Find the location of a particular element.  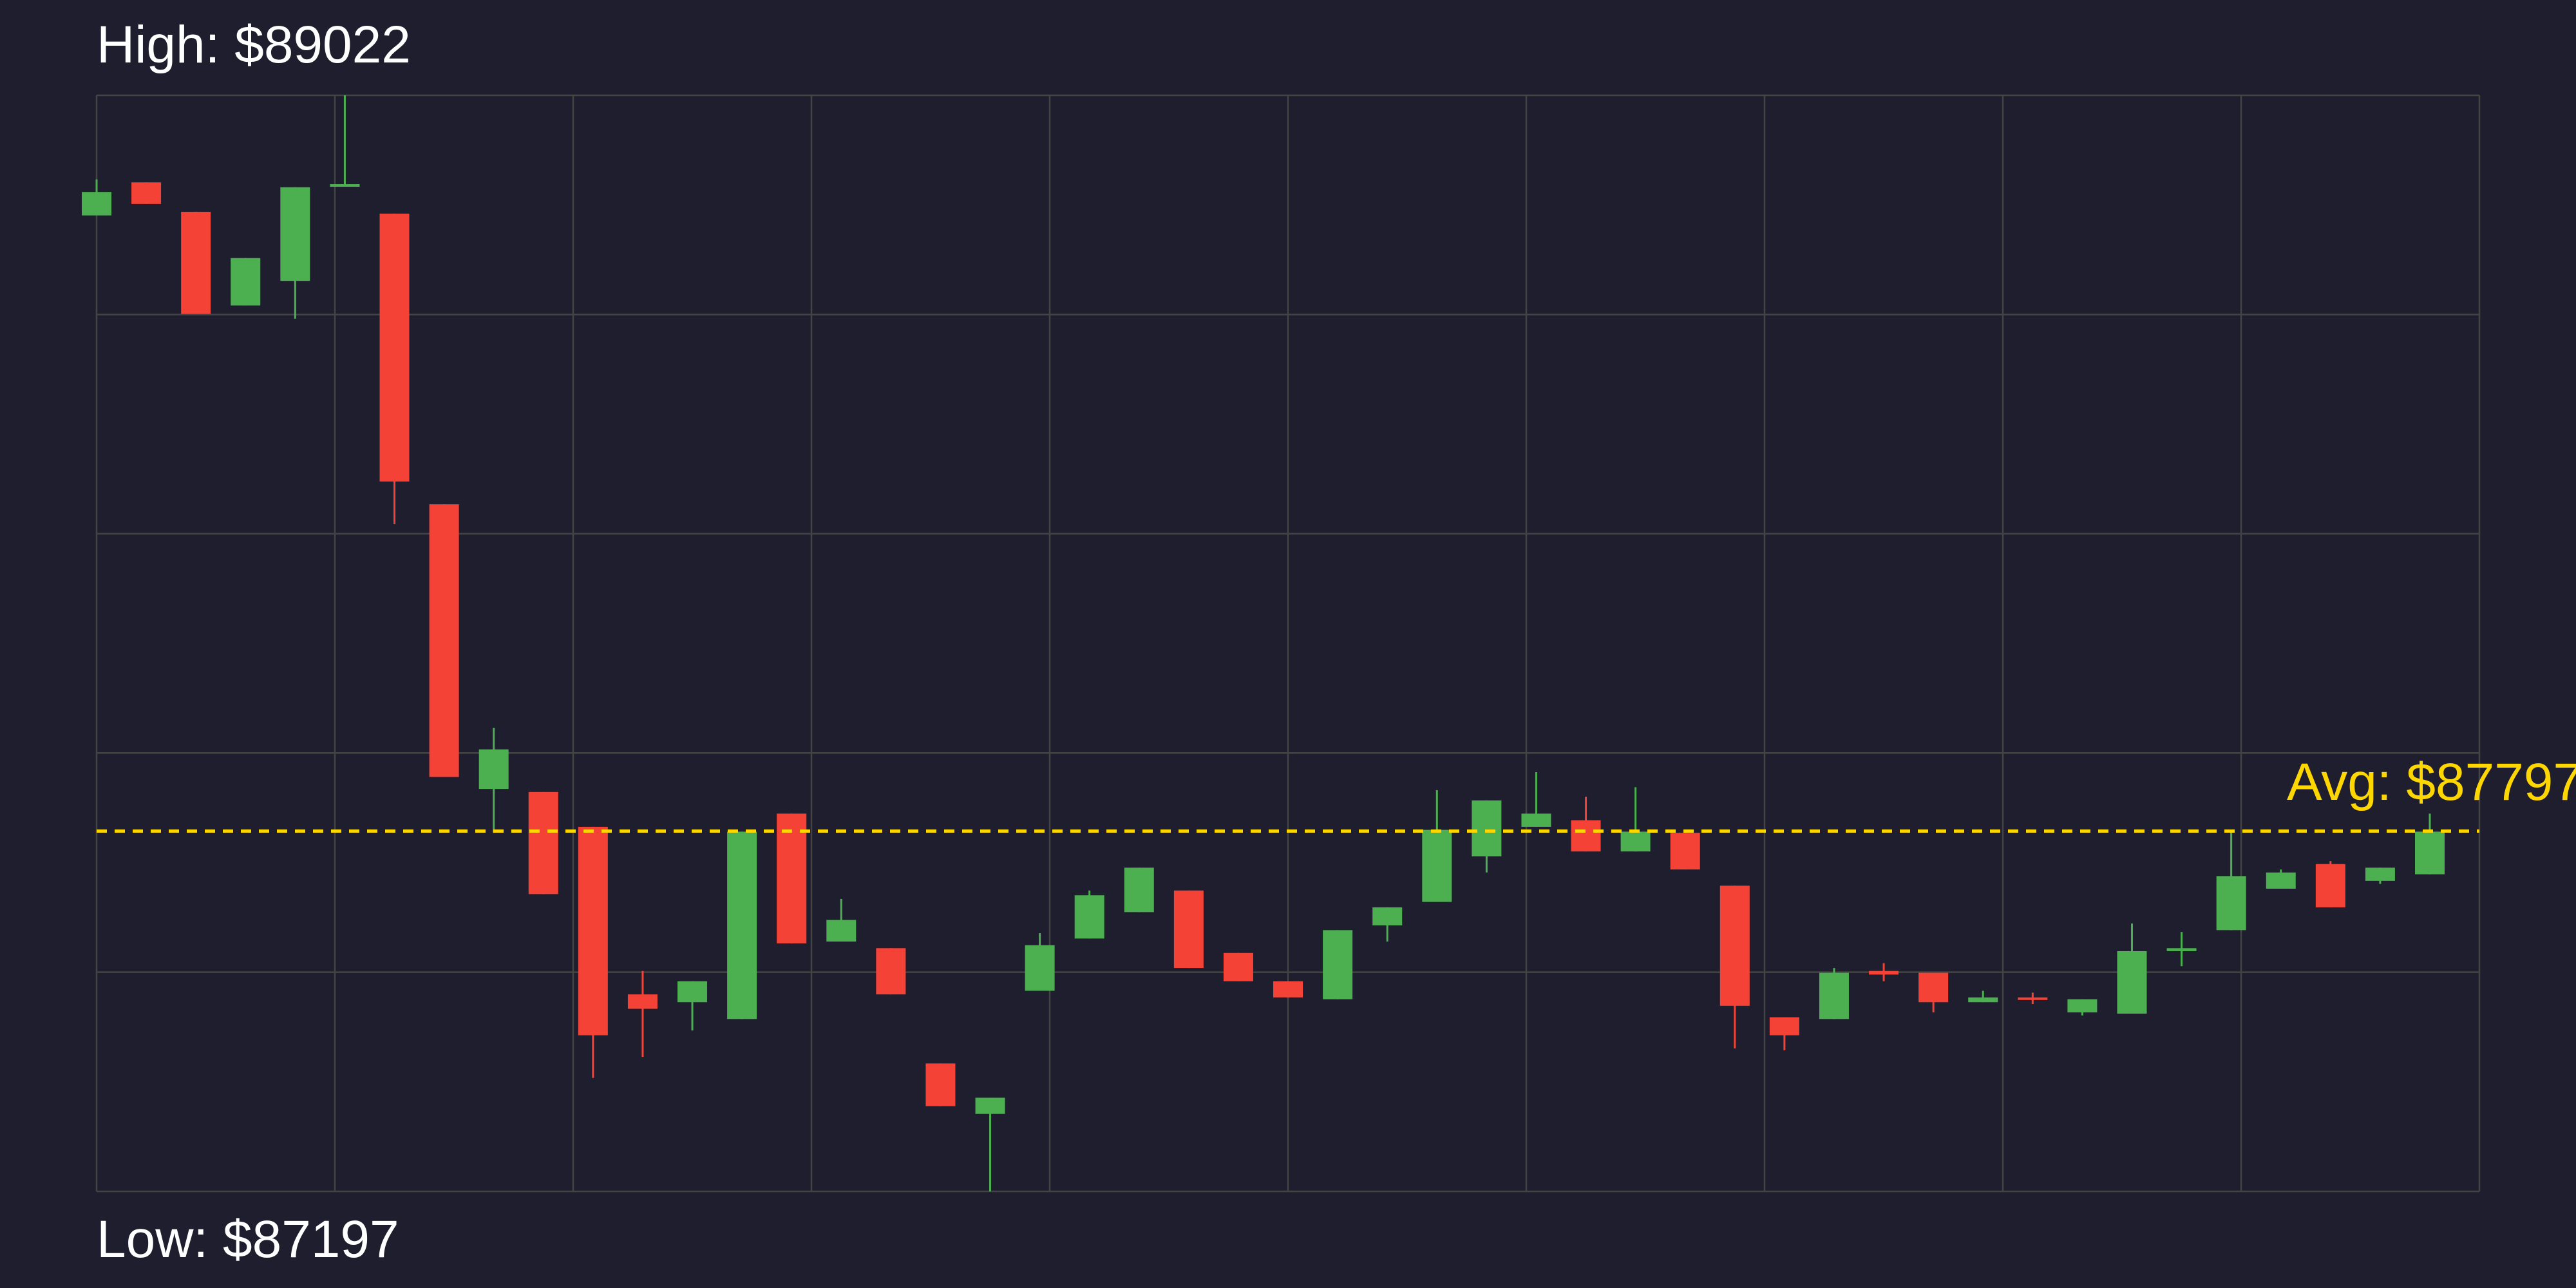

avg-label: Avg: $87797 is located at coordinates (2431, 782).